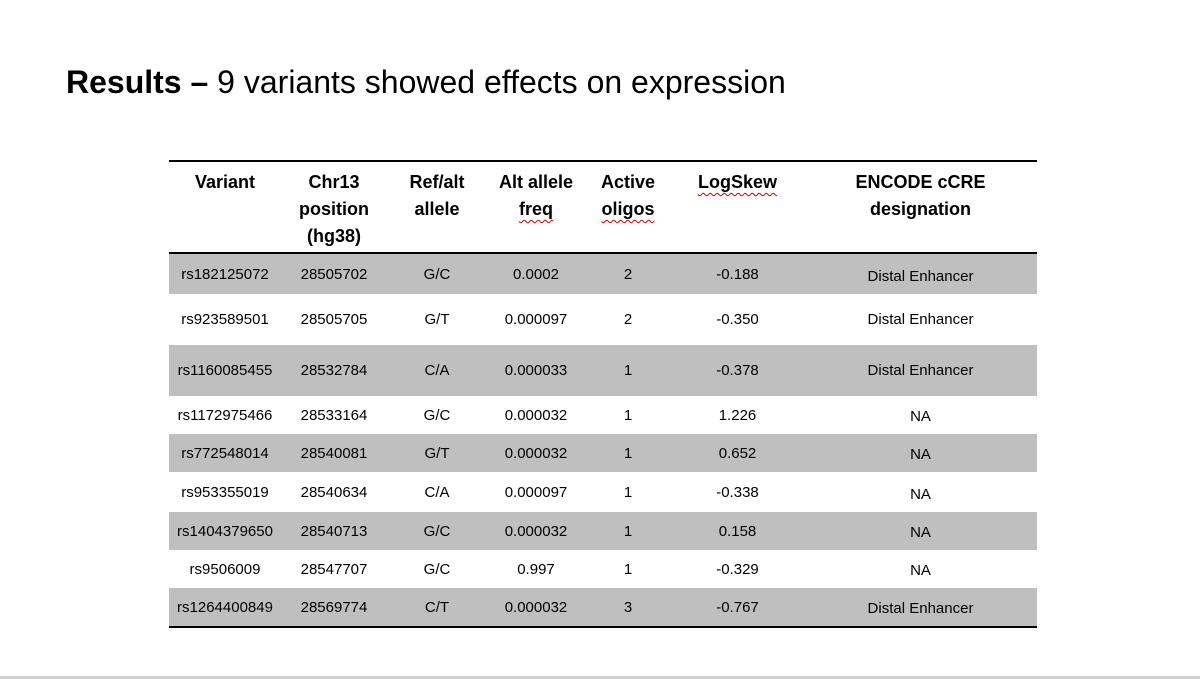 This screenshot has width=1200, height=679. I want to click on cell-variant: rs1404379650, so click(225, 531).